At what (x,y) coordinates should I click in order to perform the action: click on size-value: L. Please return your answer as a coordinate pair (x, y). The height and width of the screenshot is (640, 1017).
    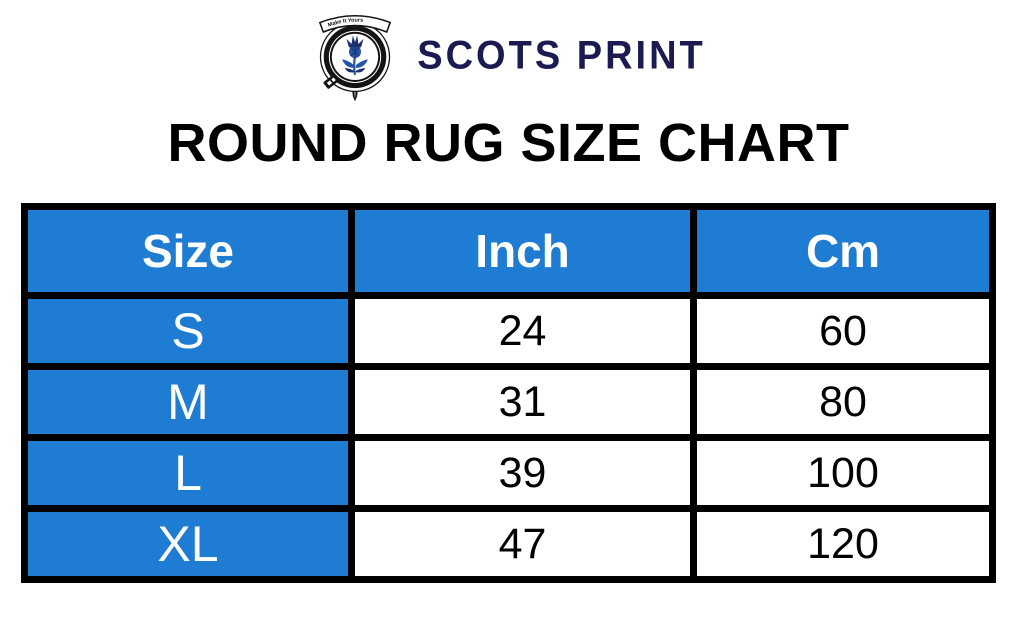
    Looking at the image, I should click on (188, 473).